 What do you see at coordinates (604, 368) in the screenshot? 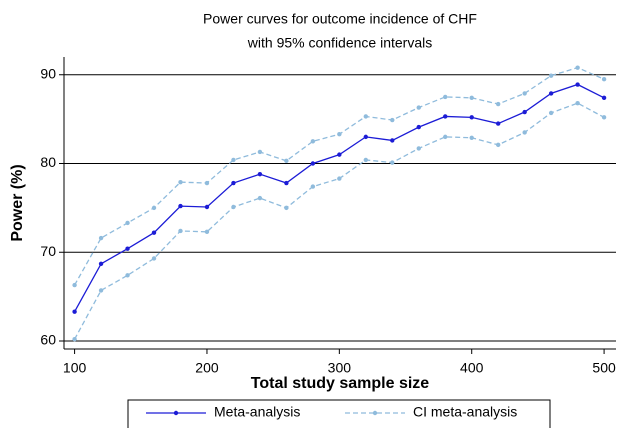
I see `x-tick-label: 500` at bounding box center [604, 368].